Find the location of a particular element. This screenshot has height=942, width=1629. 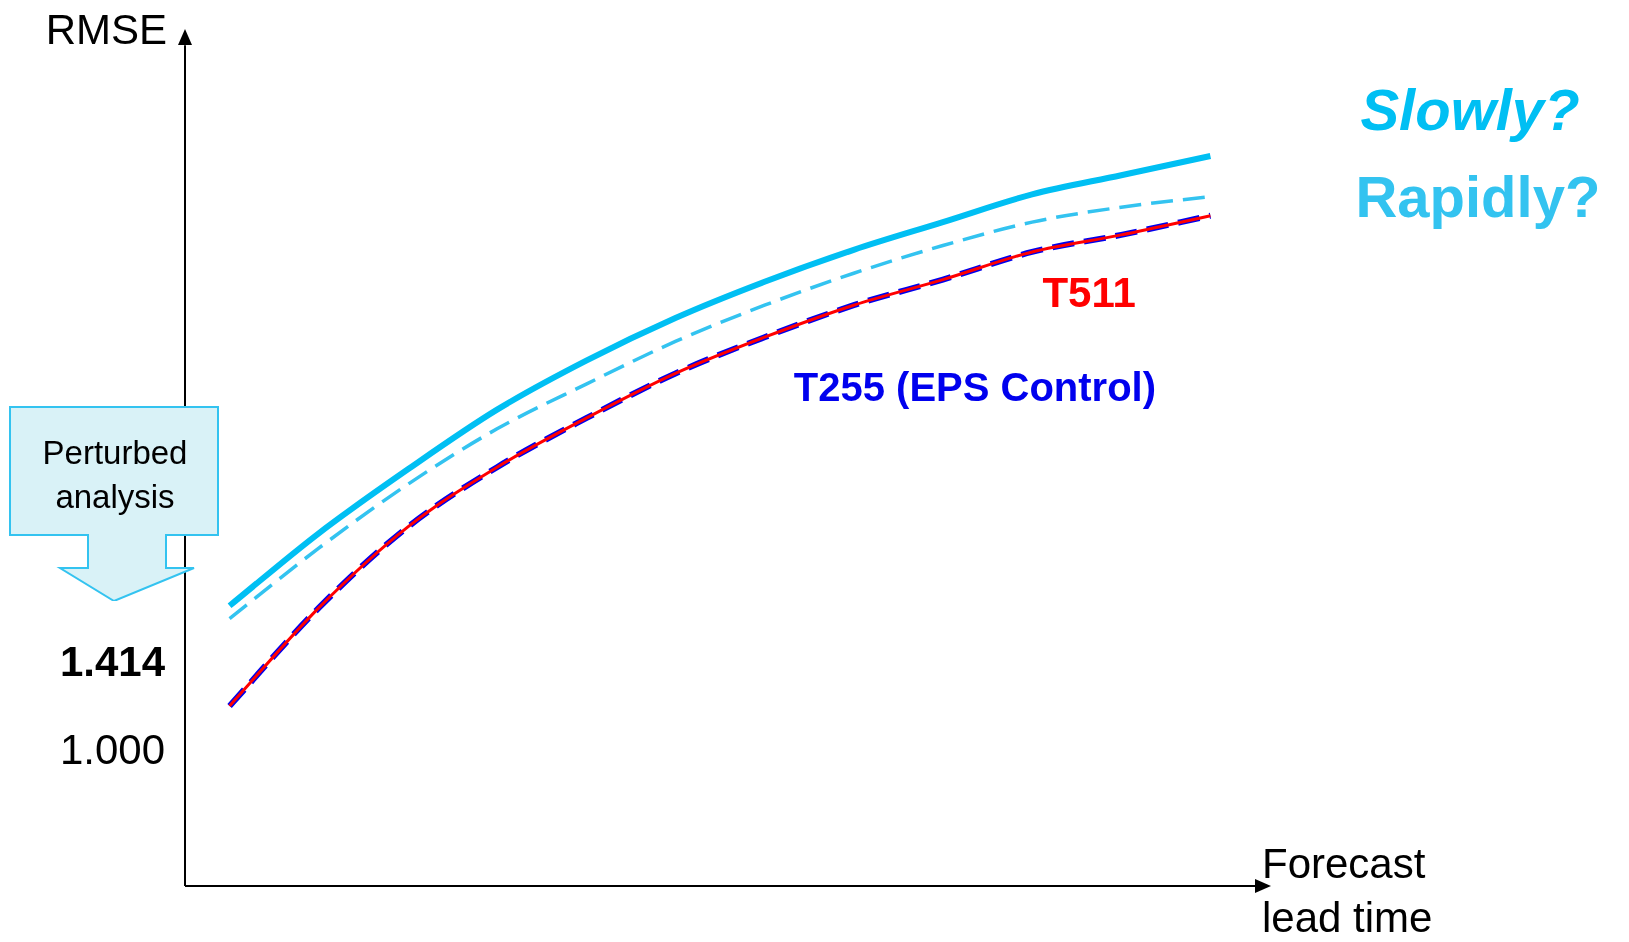

y-tick-label: 1.414 is located at coordinates (112, 662).